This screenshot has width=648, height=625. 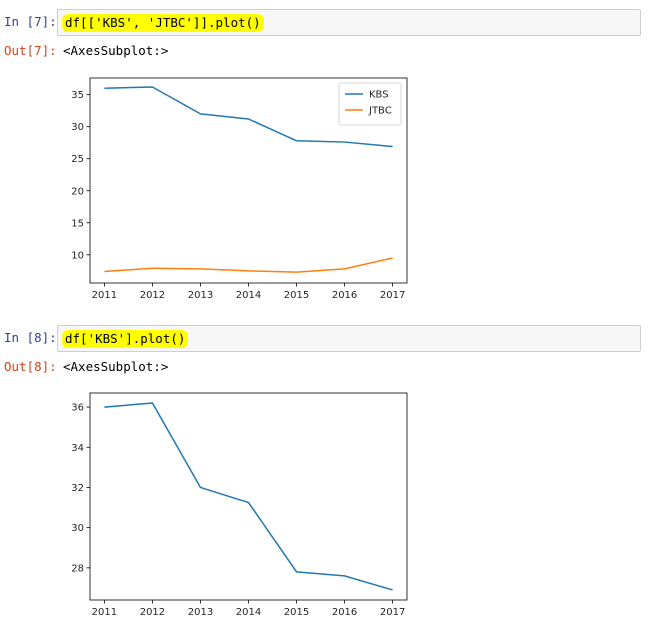 I want to click on y-tick-label: 32, so click(x=77, y=488).